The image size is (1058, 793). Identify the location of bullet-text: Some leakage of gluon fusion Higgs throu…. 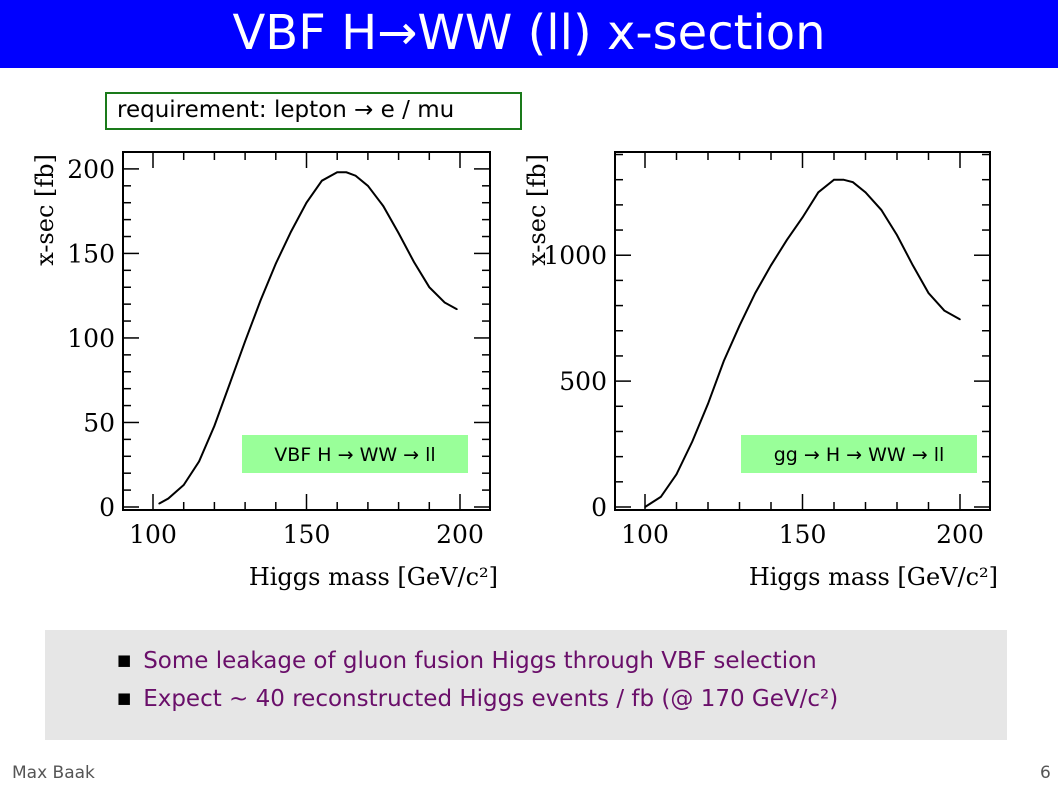
(480, 661).